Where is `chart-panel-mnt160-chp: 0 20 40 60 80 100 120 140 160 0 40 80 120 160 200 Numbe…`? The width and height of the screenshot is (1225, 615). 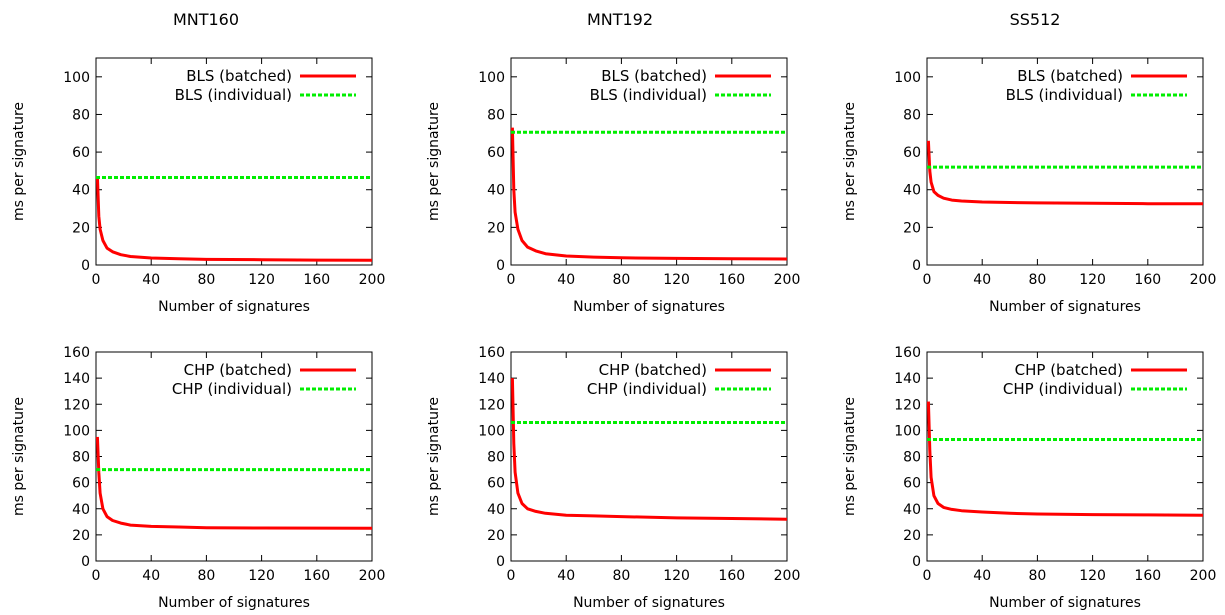 chart-panel-mnt160-chp: 0 20 40 60 80 100 120 140 160 0 40 80 120 160 200 Numbe… is located at coordinates (198, 478).